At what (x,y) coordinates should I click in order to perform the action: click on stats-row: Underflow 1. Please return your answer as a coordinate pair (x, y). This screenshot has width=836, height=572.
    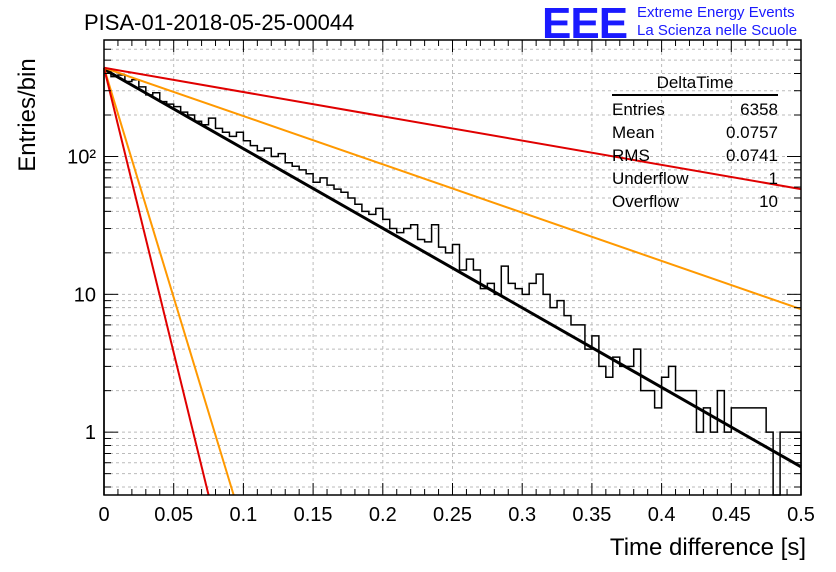
    Looking at the image, I should click on (695, 178).